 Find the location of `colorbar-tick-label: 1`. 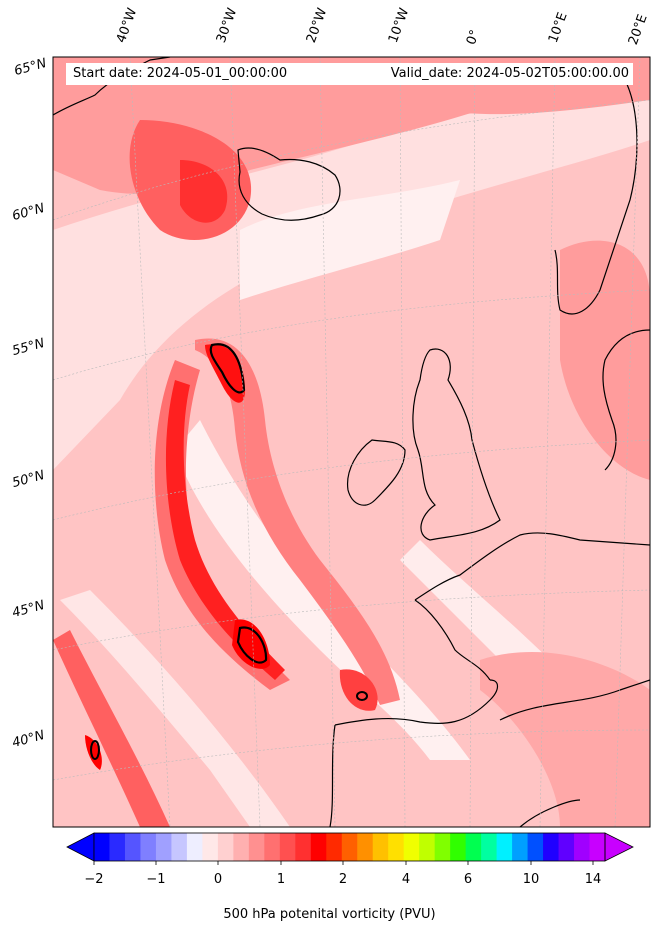

colorbar-tick-label: 1 is located at coordinates (281, 879).